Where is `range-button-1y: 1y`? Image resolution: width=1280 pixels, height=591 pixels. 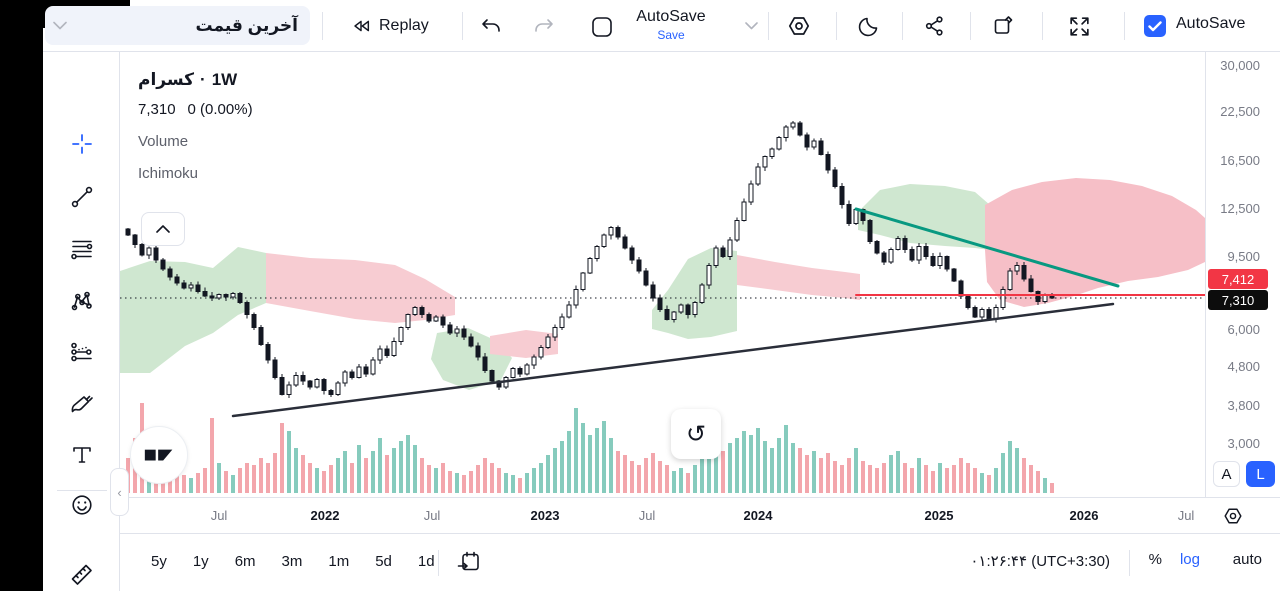
range-button-1y: 1y is located at coordinates (200, 561).